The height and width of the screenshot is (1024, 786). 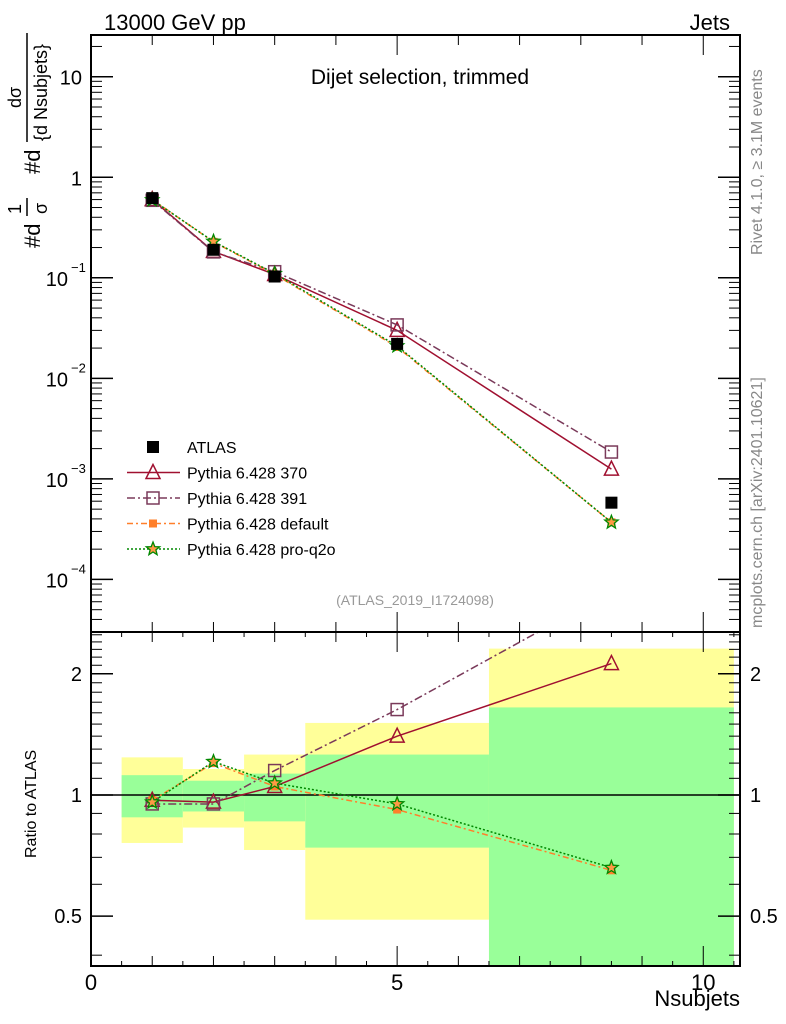 What do you see at coordinates (76, 179) in the screenshot?
I see `y-tick-label: 1` at bounding box center [76, 179].